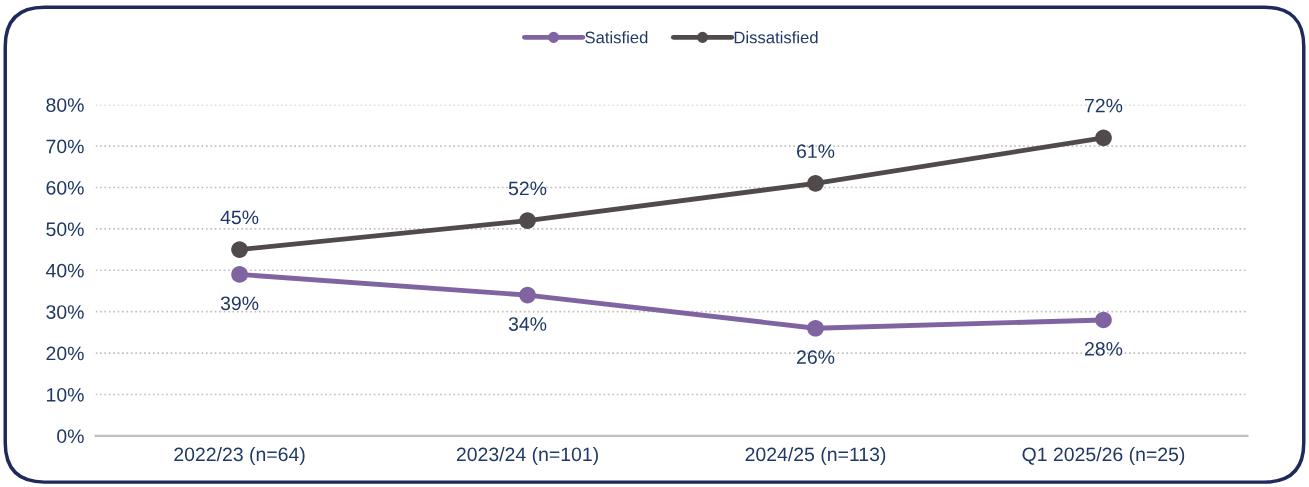 The height and width of the screenshot is (487, 1309). I want to click on legend-label: Satisfied, so click(616, 37).